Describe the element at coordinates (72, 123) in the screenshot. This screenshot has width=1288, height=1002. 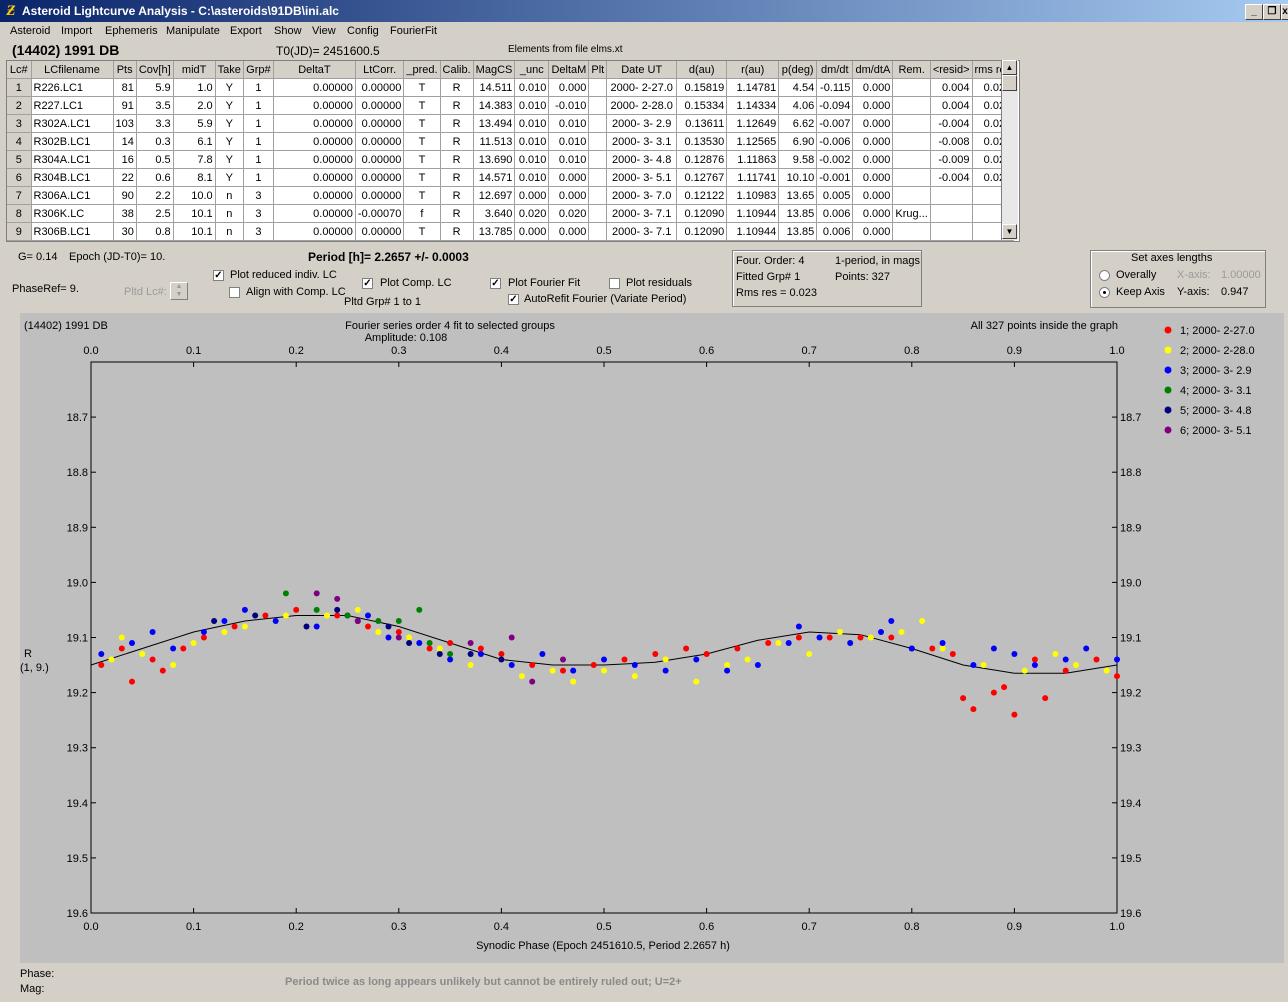
I see `table-cell: R302A.LC1` at that location.